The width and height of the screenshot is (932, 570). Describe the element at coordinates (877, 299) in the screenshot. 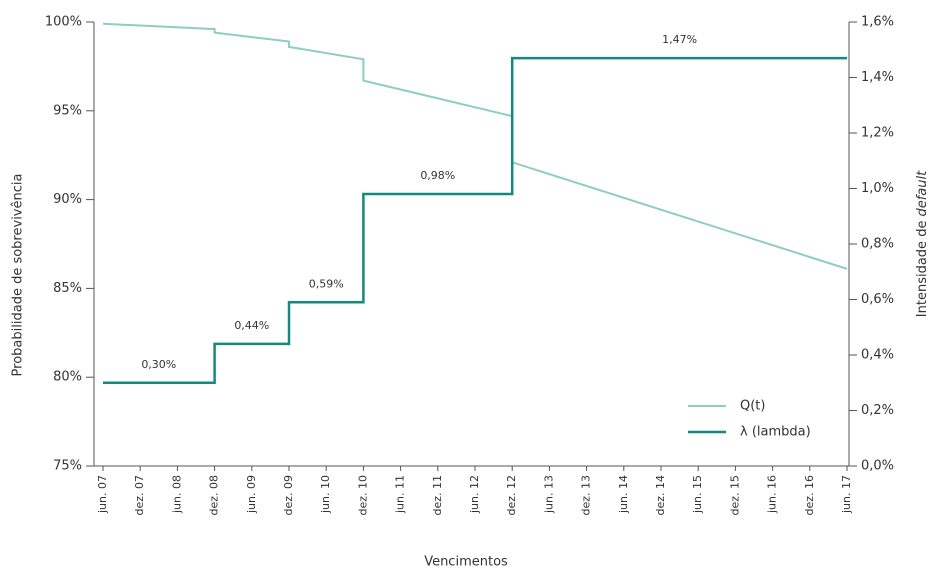

I see `y2-tick-label: 0,6%` at that location.